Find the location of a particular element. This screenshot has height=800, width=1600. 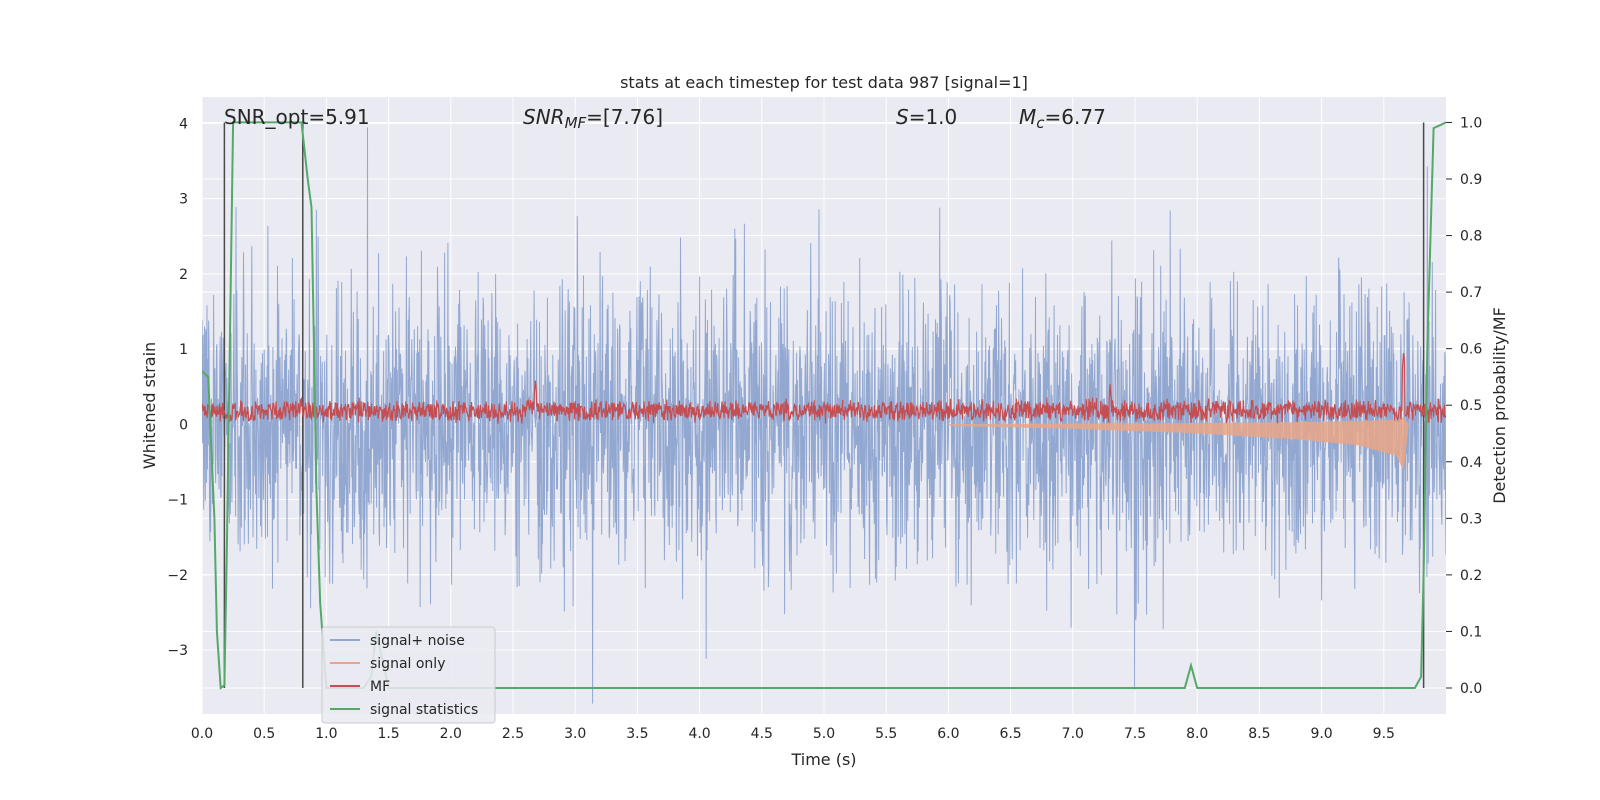

series-signal-only is located at coordinates (1178, 443).